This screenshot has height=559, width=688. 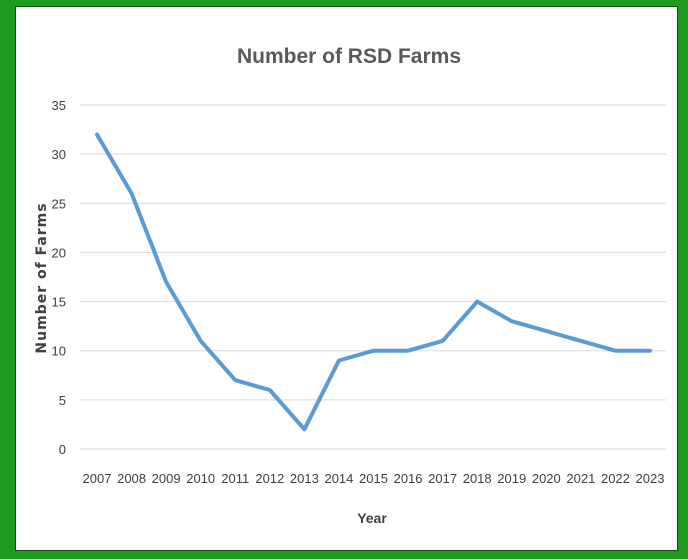 What do you see at coordinates (62, 449) in the screenshot?
I see `y-tick-label: 0` at bounding box center [62, 449].